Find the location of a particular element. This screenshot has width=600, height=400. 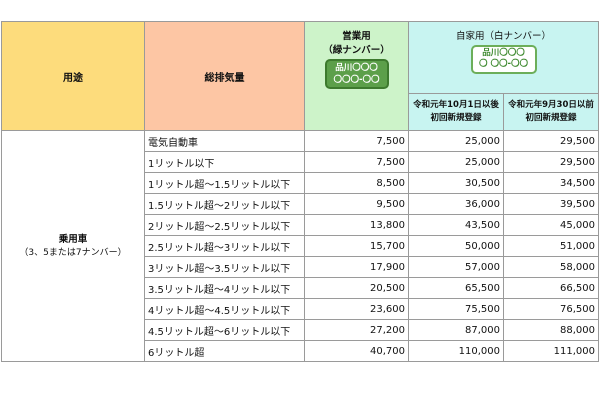

private-after-cell: 43,500 is located at coordinates (456, 225).